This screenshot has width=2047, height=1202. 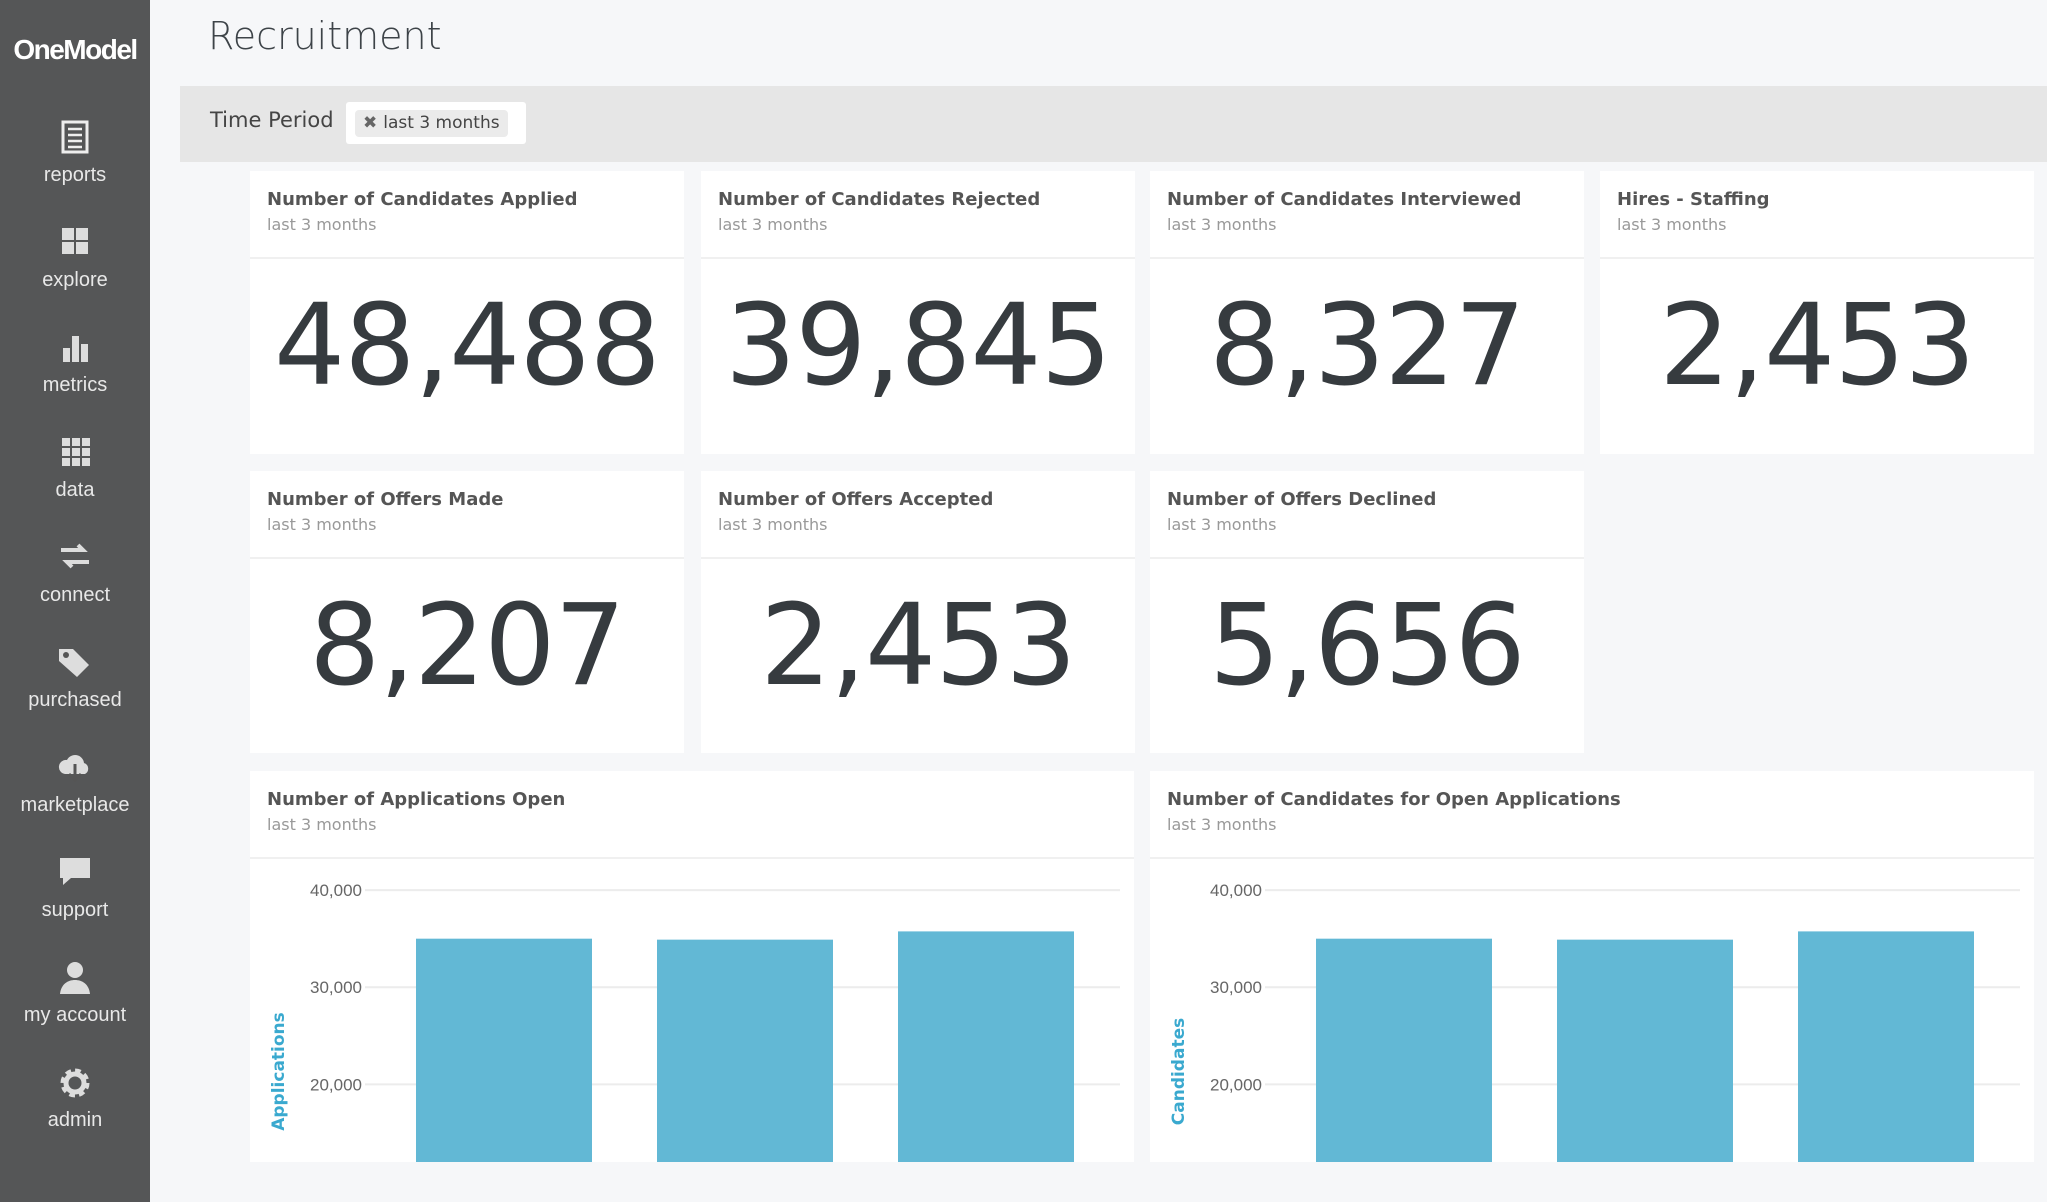 I want to click on sidebar-item-label: data, so click(x=75, y=490).